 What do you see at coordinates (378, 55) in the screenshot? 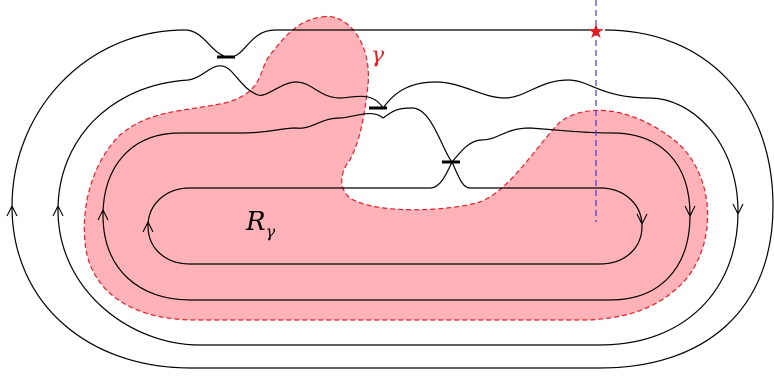
I see `gamma-label: γ` at bounding box center [378, 55].